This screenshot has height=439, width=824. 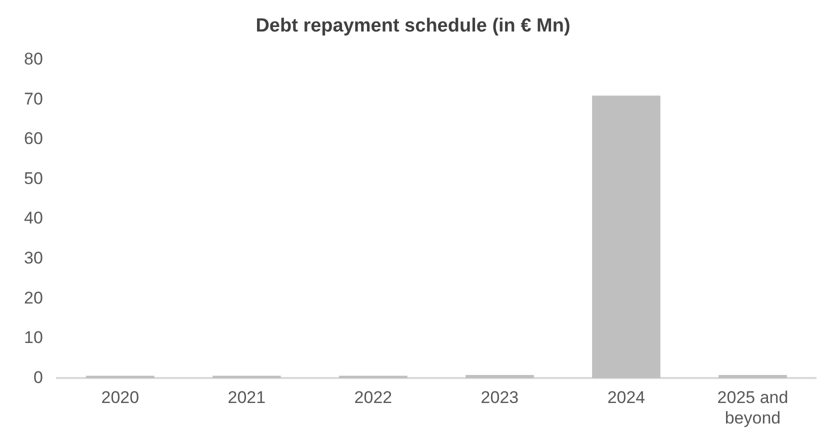 What do you see at coordinates (626, 398) in the screenshot?
I see `x-tick-label: 2024` at bounding box center [626, 398].